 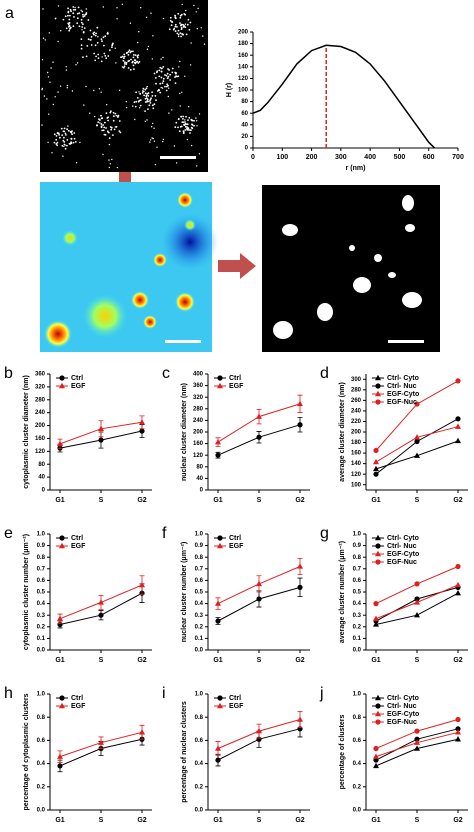 What do you see at coordinates (198, 456) in the screenshot?
I see `y-tick-label: 120` at bounding box center [198, 456].